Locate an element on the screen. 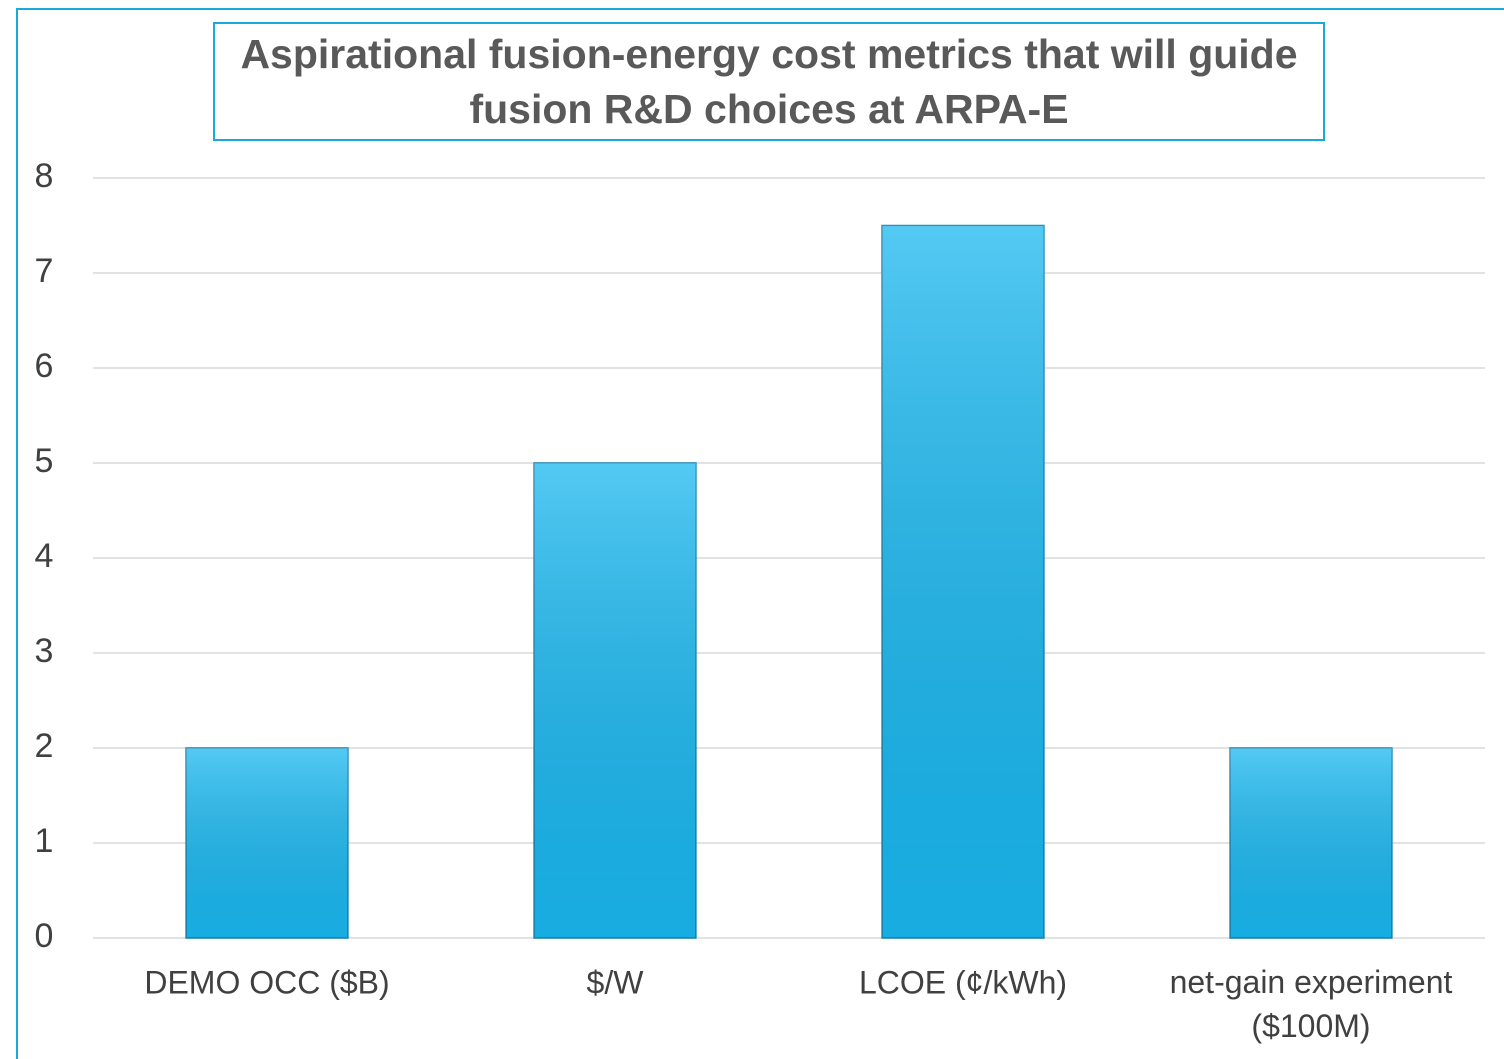 The image size is (1504, 1059). x-tick-label: $/W is located at coordinates (616, 982).